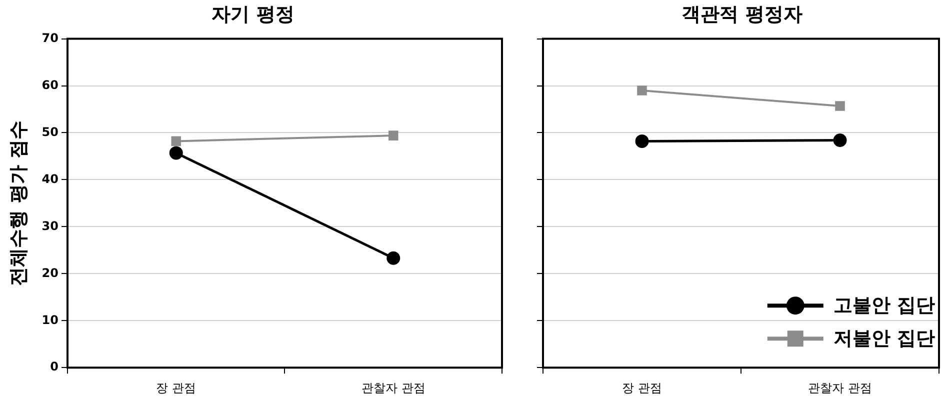  Describe the element at coordinates (50, 85) in the screenshot. I see `y-tick-label: 60` at that location.